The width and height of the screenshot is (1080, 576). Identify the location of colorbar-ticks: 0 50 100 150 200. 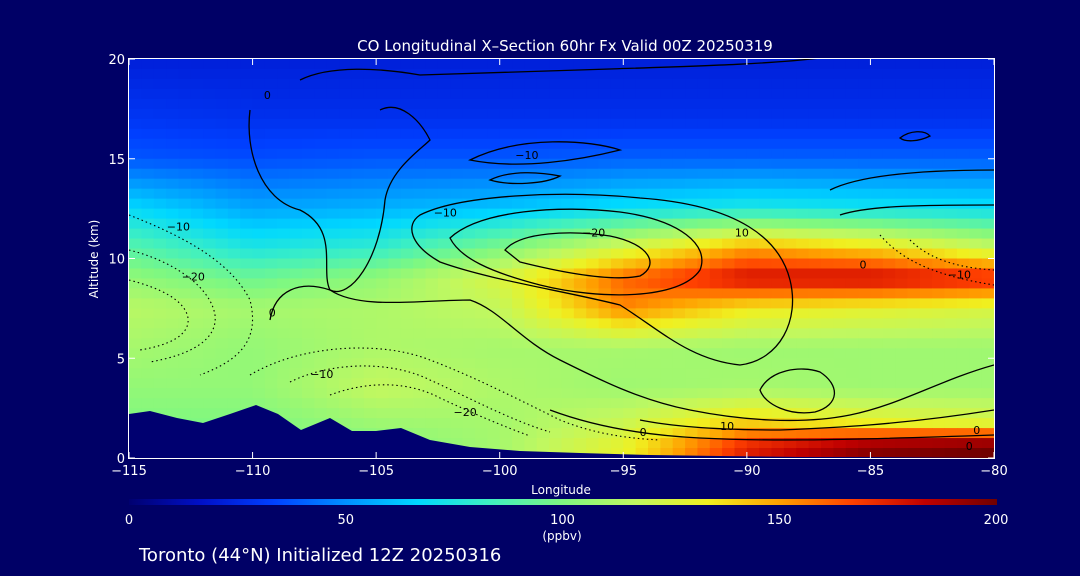
(567, 520).